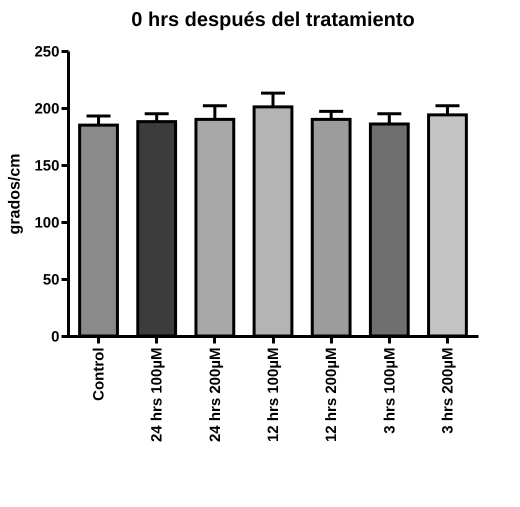 Image resolution: width=520 pixels, height=507 pixels. What do you see at coordinates (55, 337) in the screenshot?
I see `y-tick-label: 0` at bounding box center [55, 337].